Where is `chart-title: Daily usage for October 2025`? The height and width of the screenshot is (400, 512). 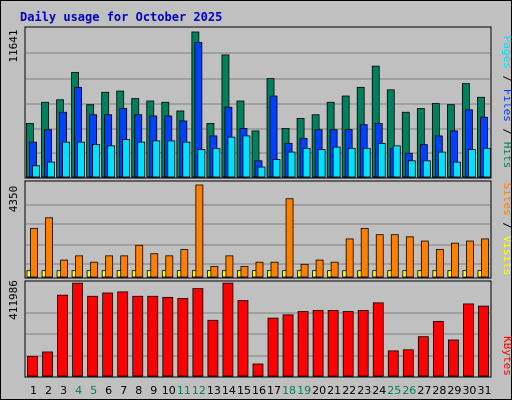
chart-title: Daily usage for October 2025 is located at coordinates (121, 17).